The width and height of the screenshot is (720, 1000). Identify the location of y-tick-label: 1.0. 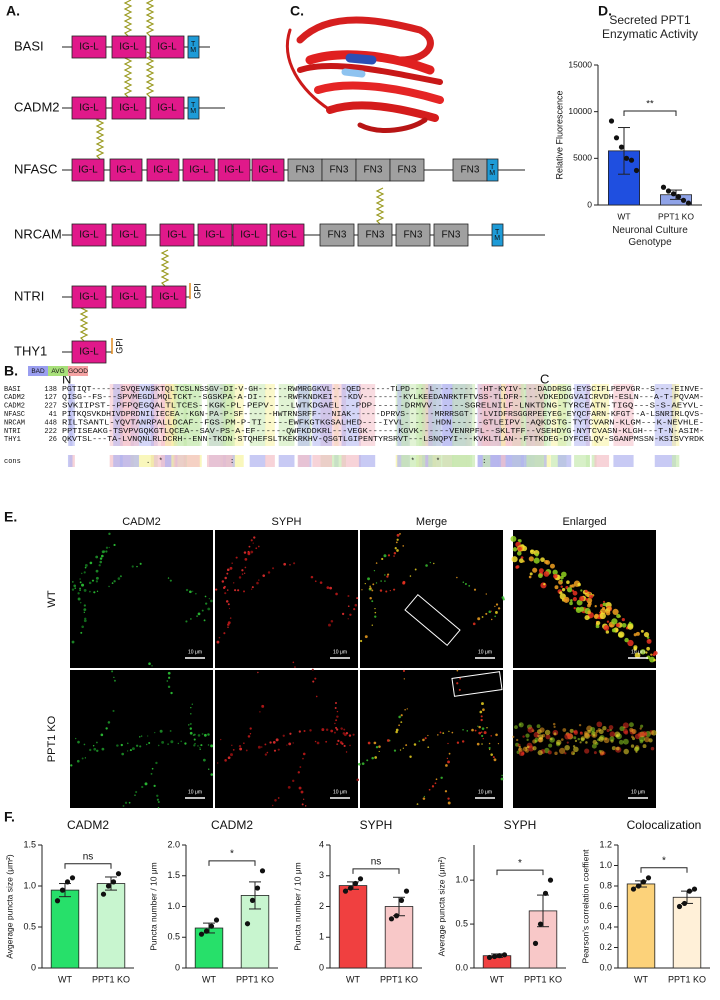
(173, 906).